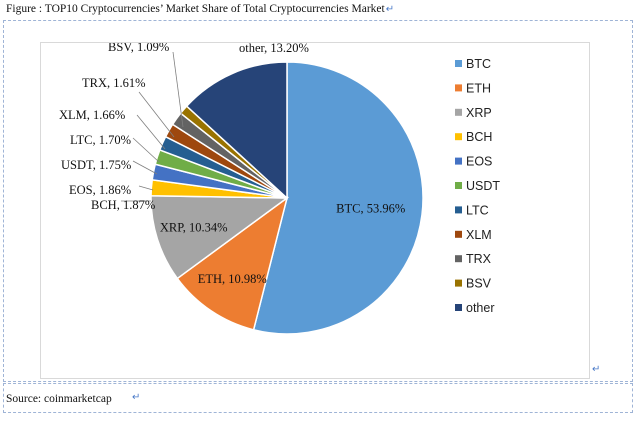  Describe the element at coordinates (232, 279) in the screenshot. I see `slice-label-eth: ETH, 10.98%` at that location.